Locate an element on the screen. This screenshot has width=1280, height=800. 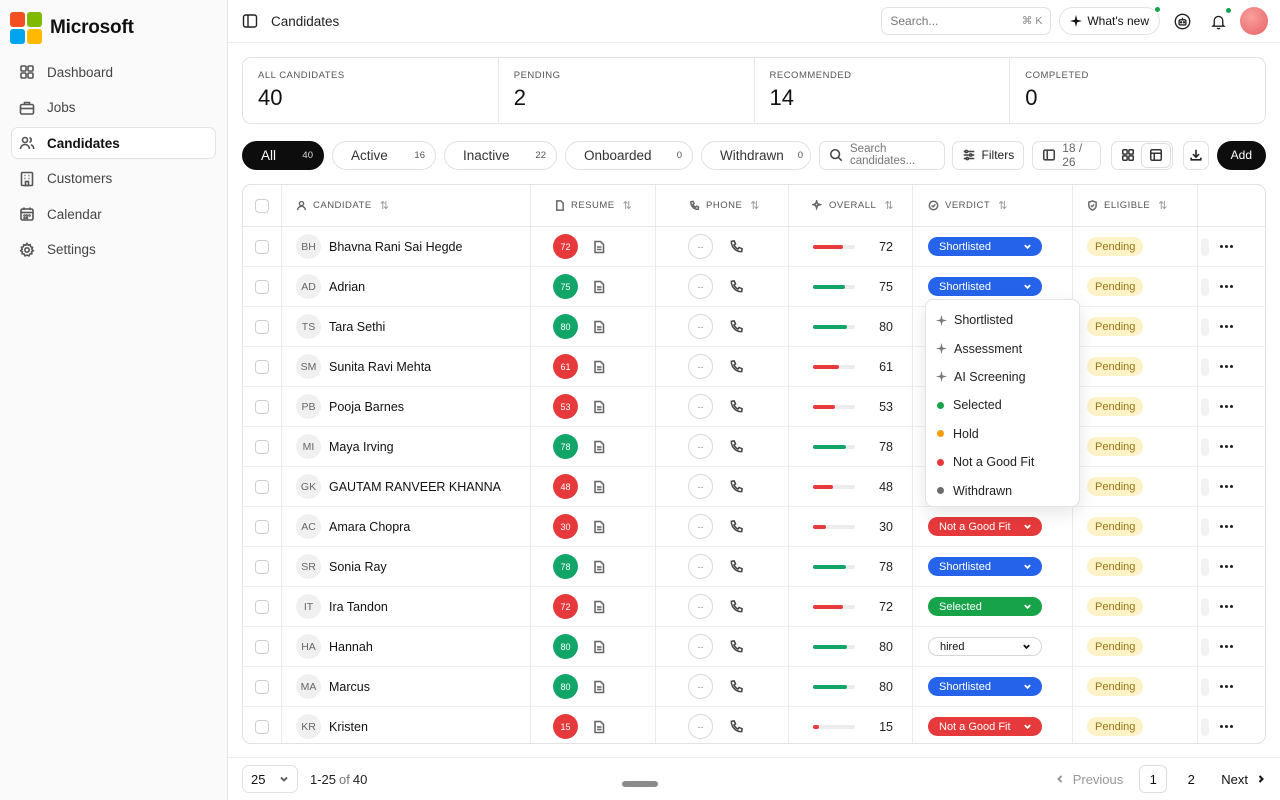
column-header-resume: RESUME ⇅ is located at coordinates (593, 205).